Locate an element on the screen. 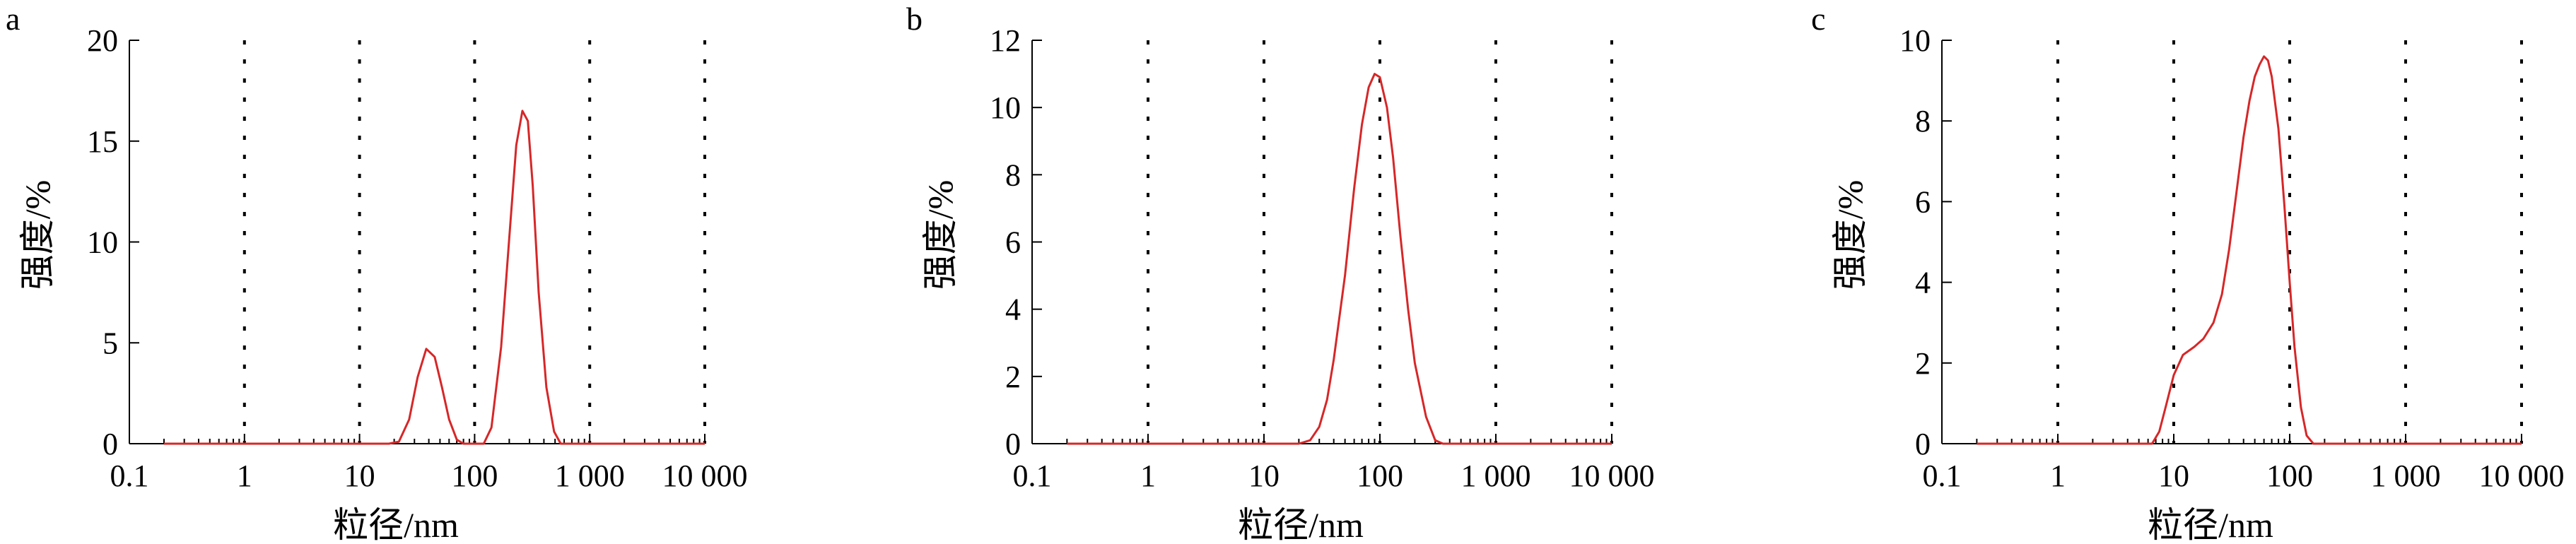 This screenshot has height=544, width=2576. y-tick-label: 15 is located at coordinates (102, 142).